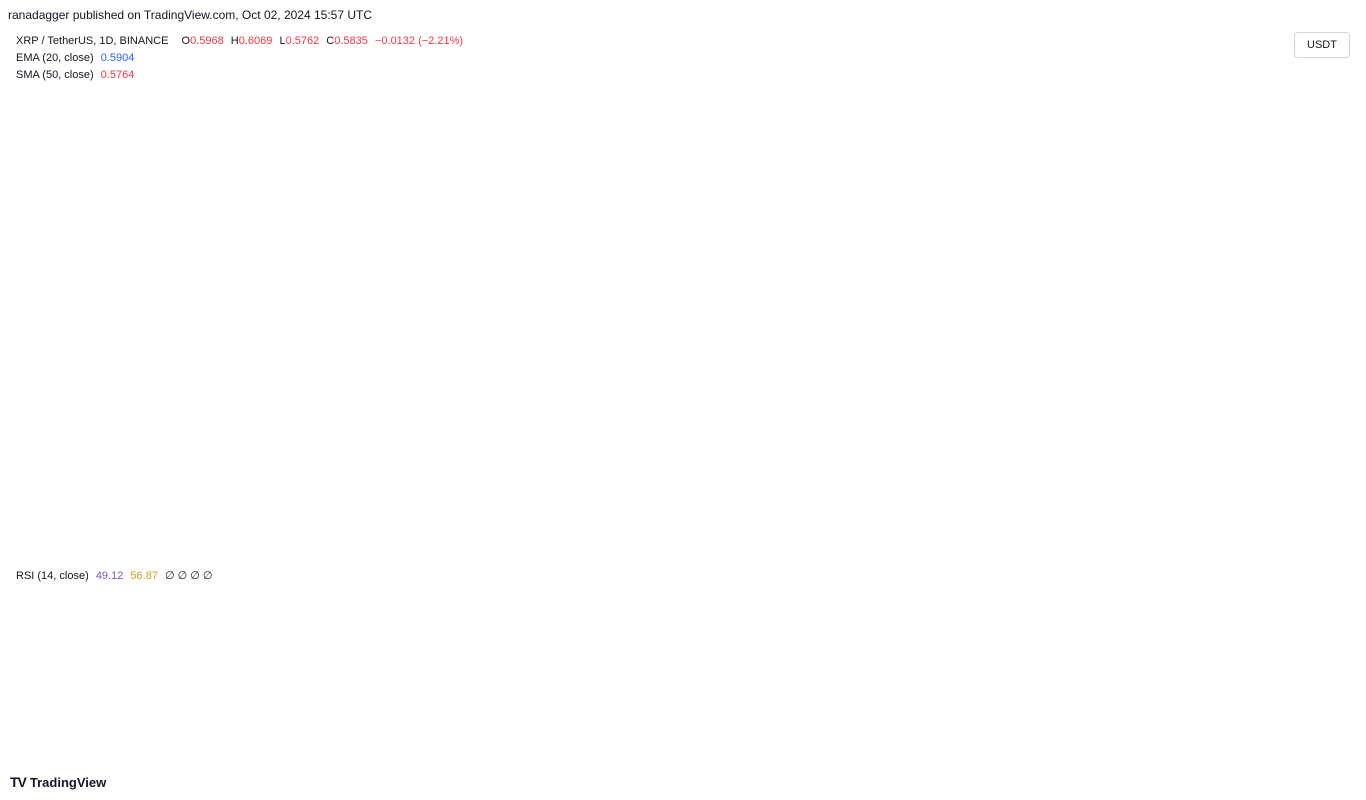 The height and width of the screenshot is (800, 1366). Describe the element at coordinates (1261, 266) in the screenshot. I see `symbol-tag-bg` at that location.